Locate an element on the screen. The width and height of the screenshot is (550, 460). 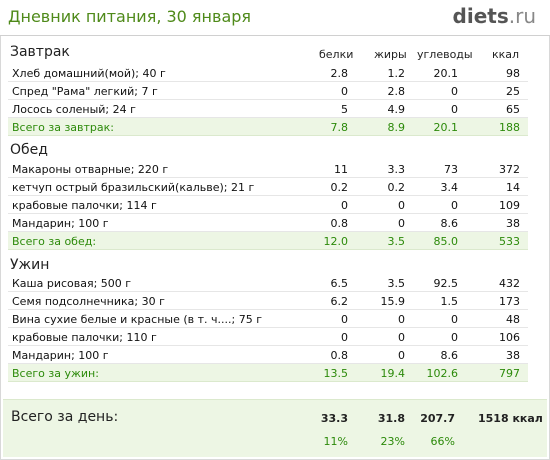
food-row: Хлеб домашний(мой); 40 г 2.8 1.2 20.1 98 is located at coordinates (268, 73).